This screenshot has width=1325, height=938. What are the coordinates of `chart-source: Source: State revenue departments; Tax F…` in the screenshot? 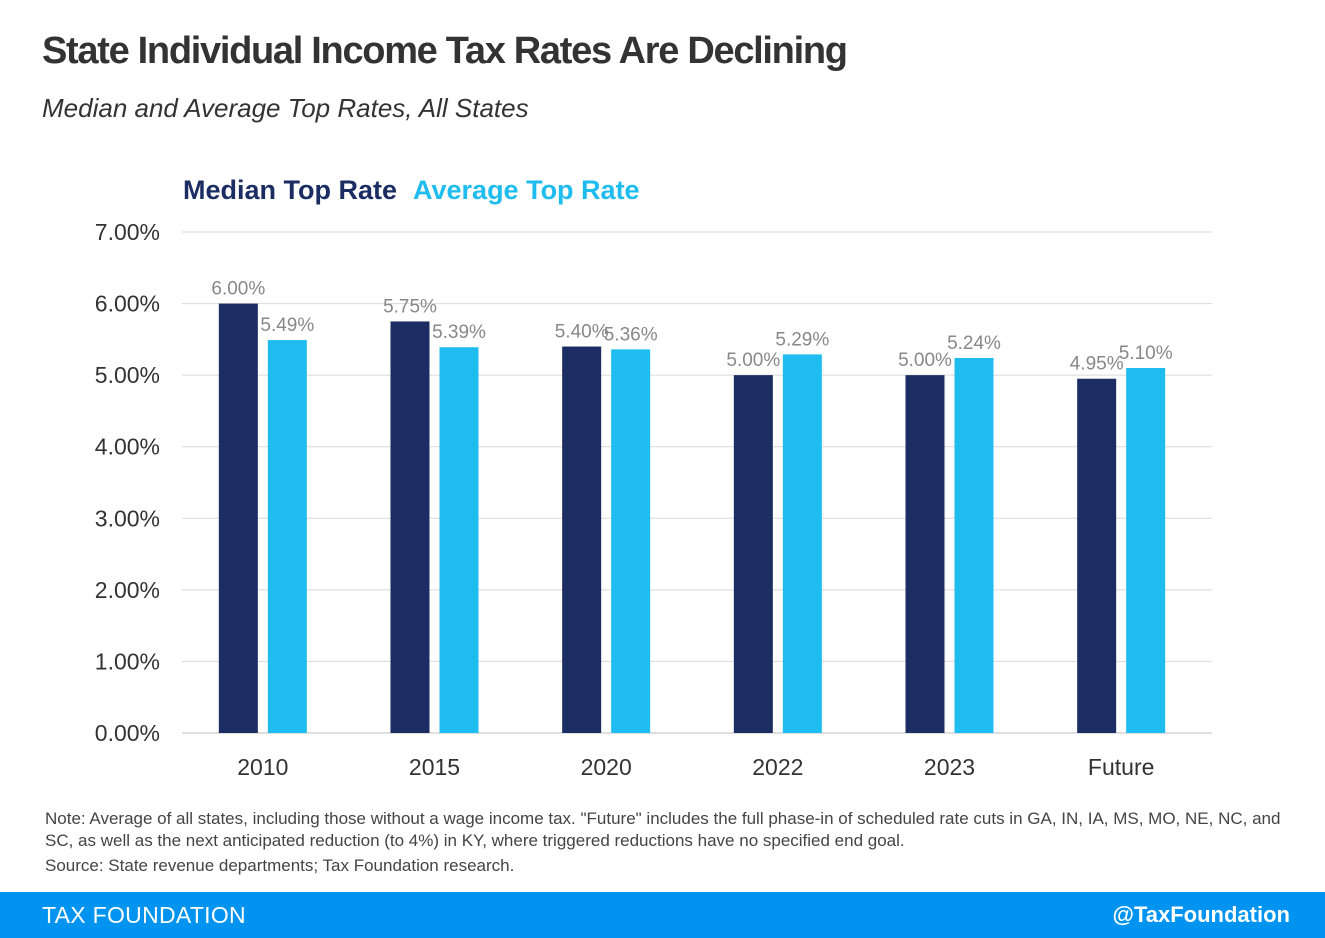 It's located at (280, 865).